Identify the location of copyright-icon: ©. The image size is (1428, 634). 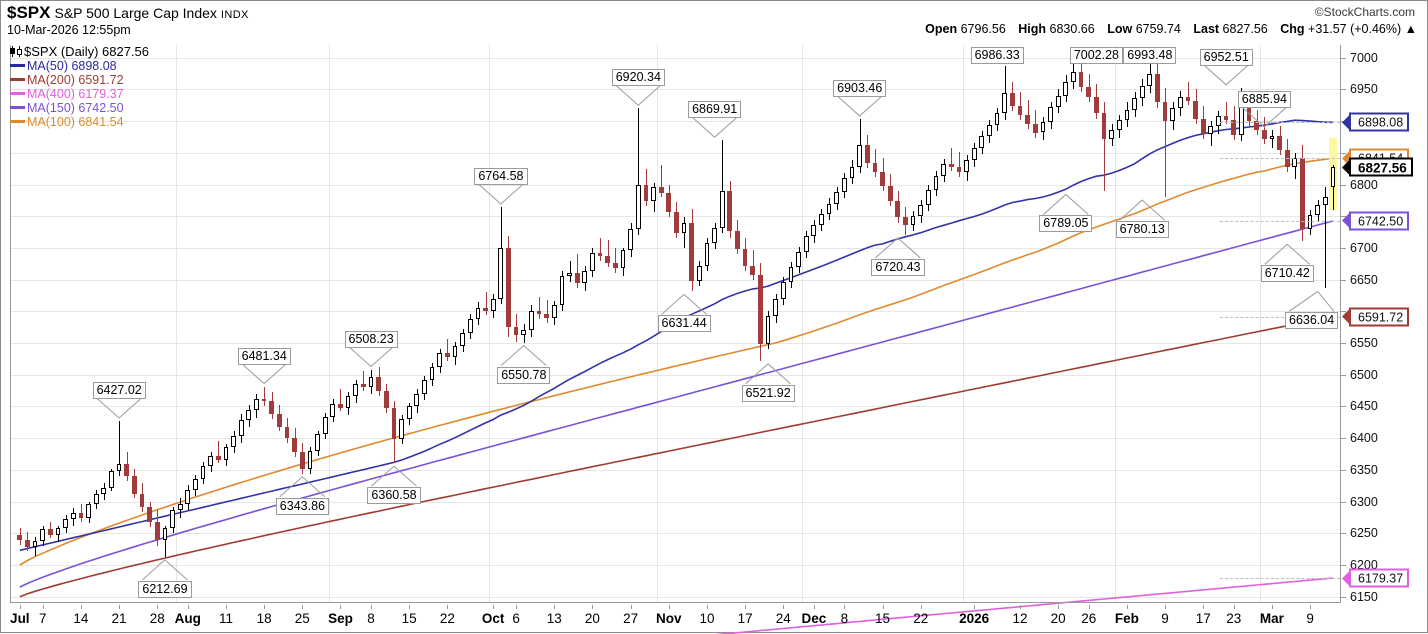
(1319, 12).